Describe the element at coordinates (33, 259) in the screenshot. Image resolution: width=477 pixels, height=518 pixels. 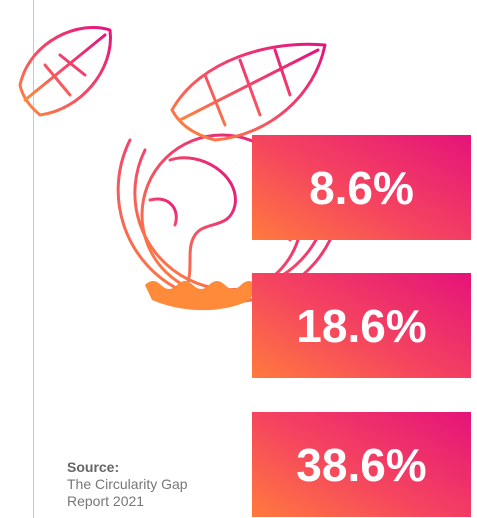
I see `divider` at that location.